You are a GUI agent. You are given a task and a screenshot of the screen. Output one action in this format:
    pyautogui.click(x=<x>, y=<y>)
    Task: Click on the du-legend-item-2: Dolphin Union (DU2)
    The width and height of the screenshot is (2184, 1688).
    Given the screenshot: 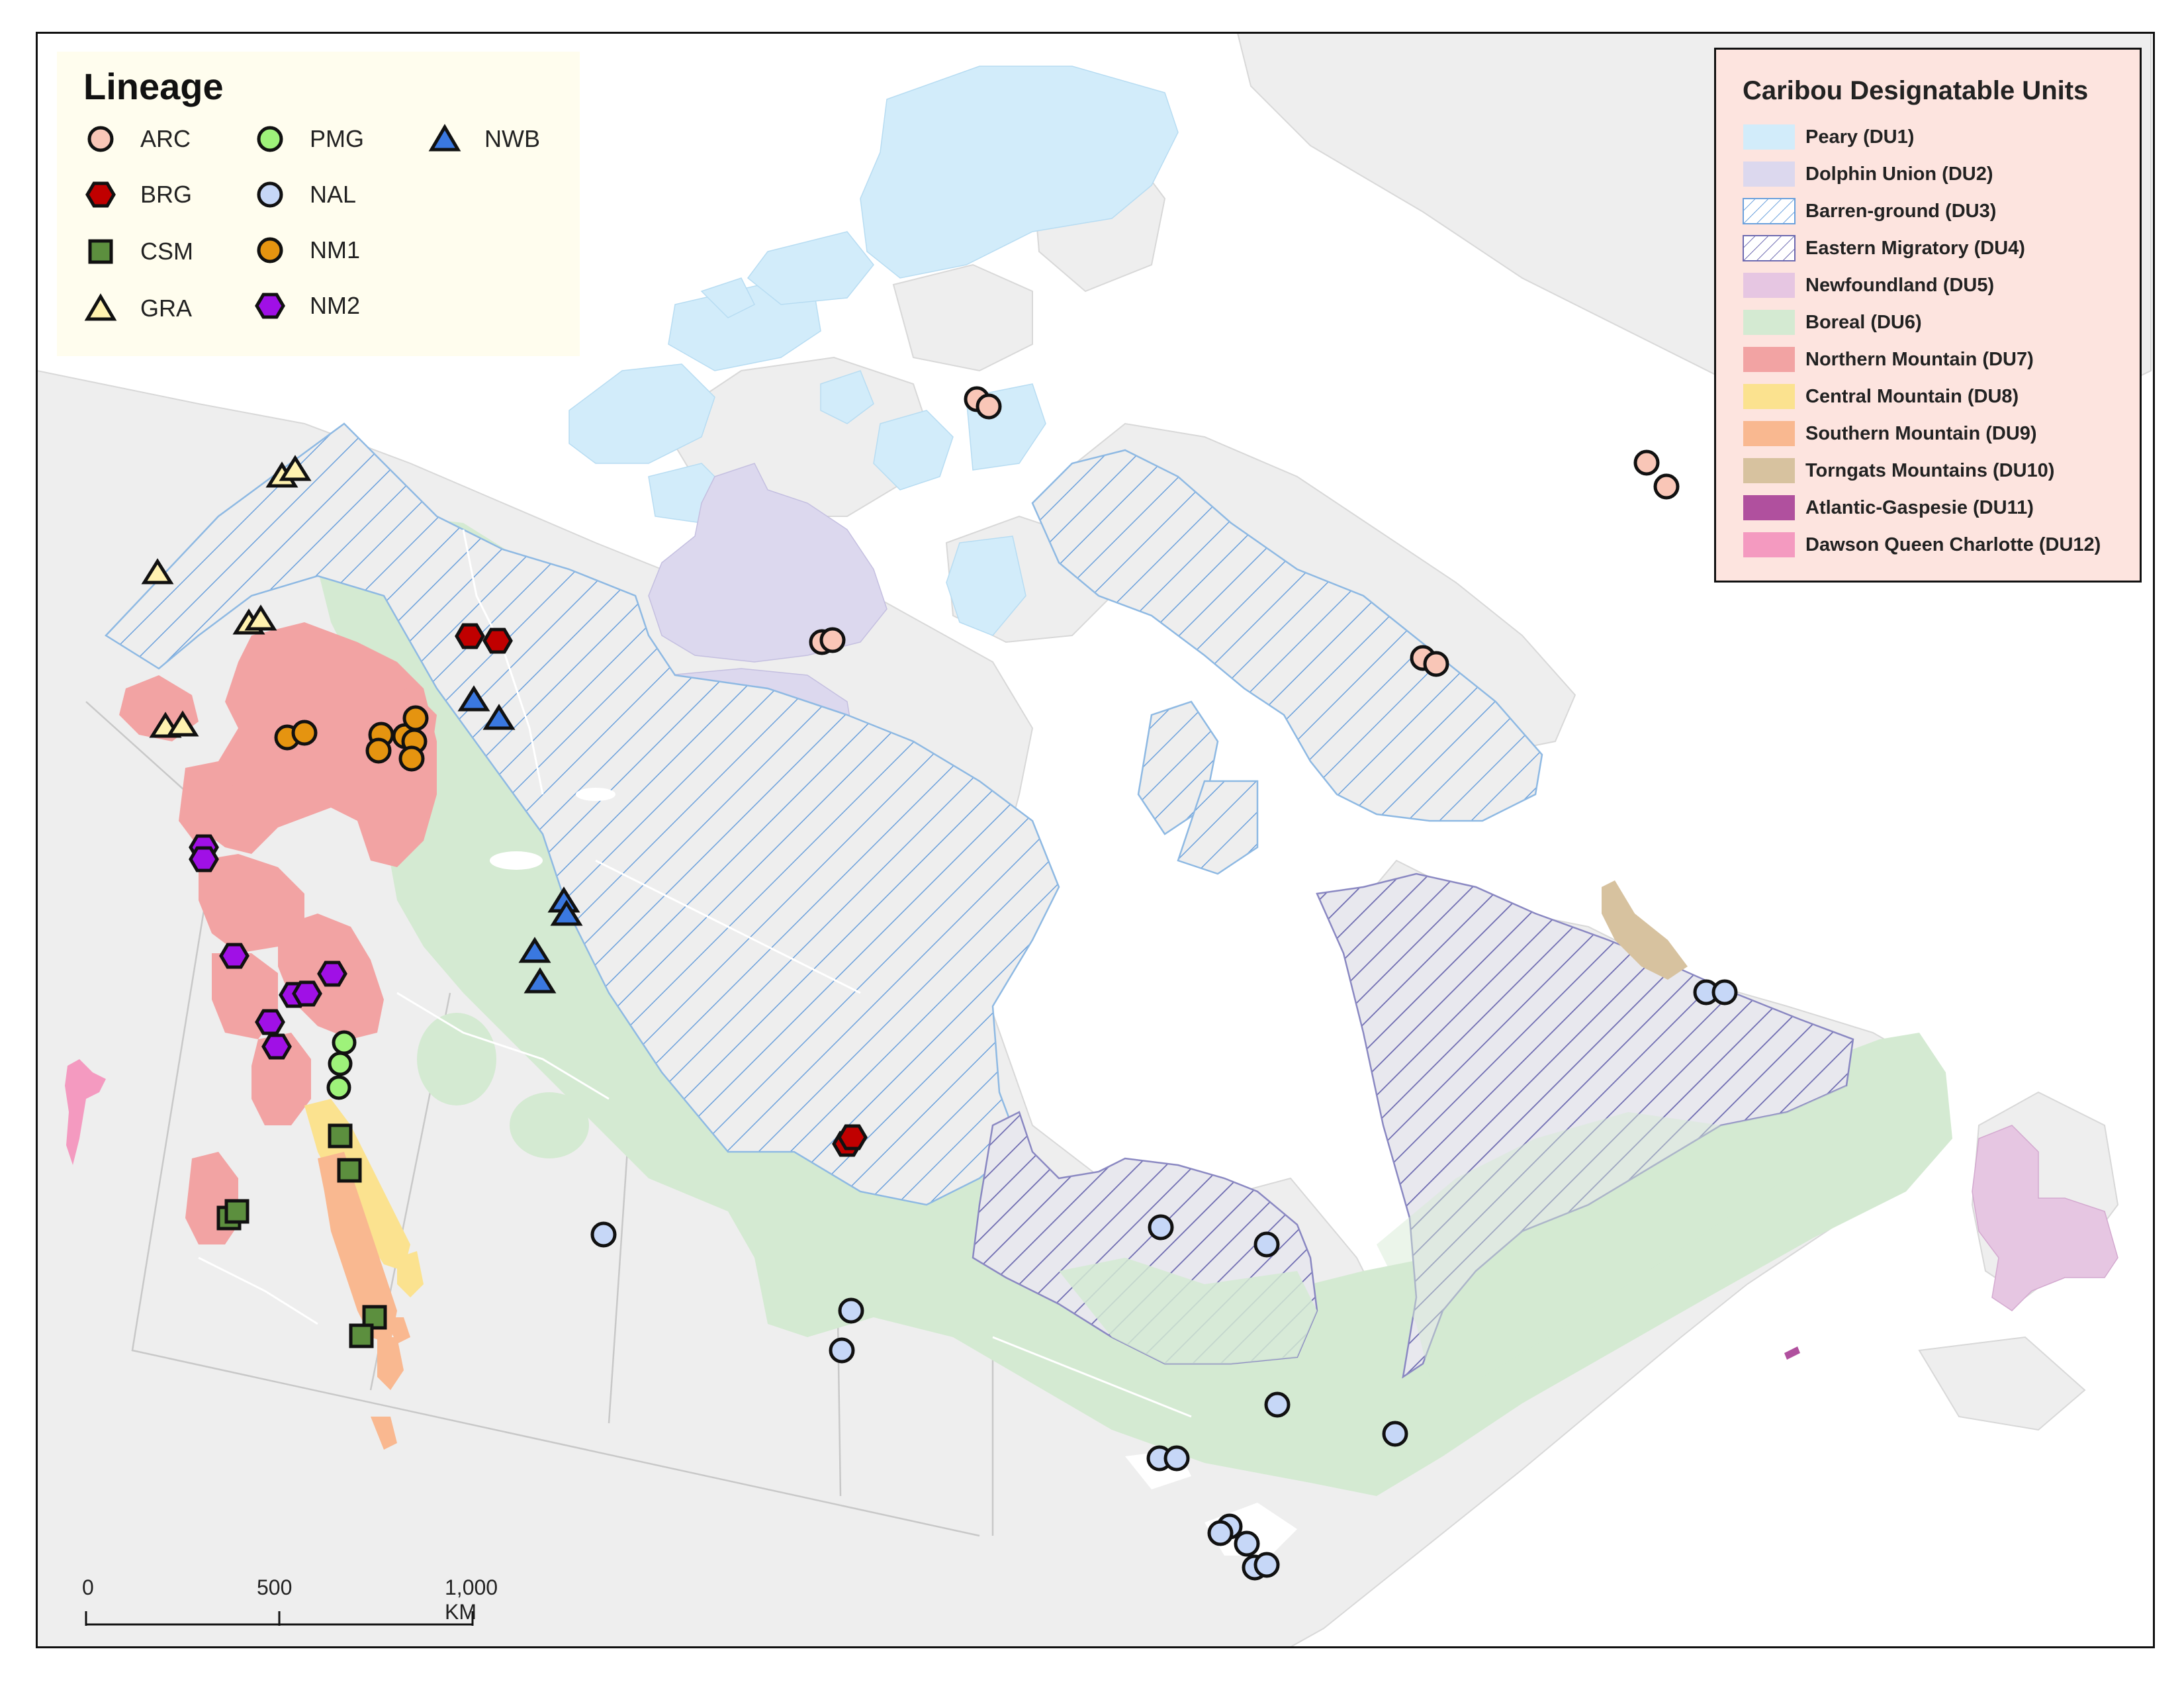 What is the action you would take?
    pyautogui.click(x=1868, y=174)
    